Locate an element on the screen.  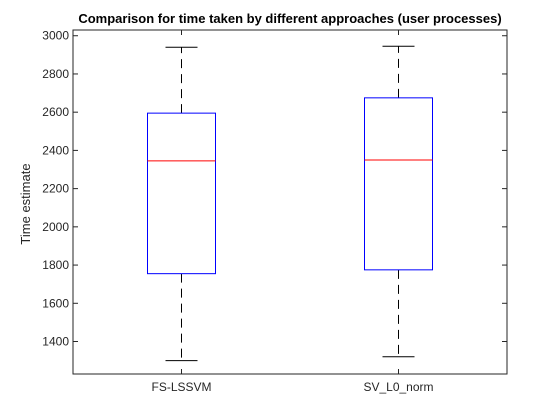
y-tick-label: 2800 is located at coordinates (55, 74).